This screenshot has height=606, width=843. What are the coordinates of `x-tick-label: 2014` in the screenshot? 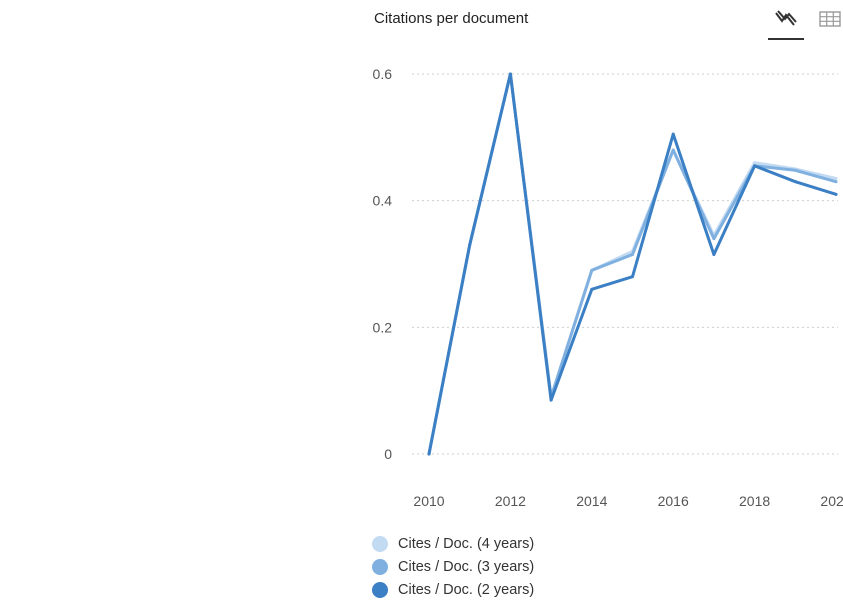 It's located at (591, 501).